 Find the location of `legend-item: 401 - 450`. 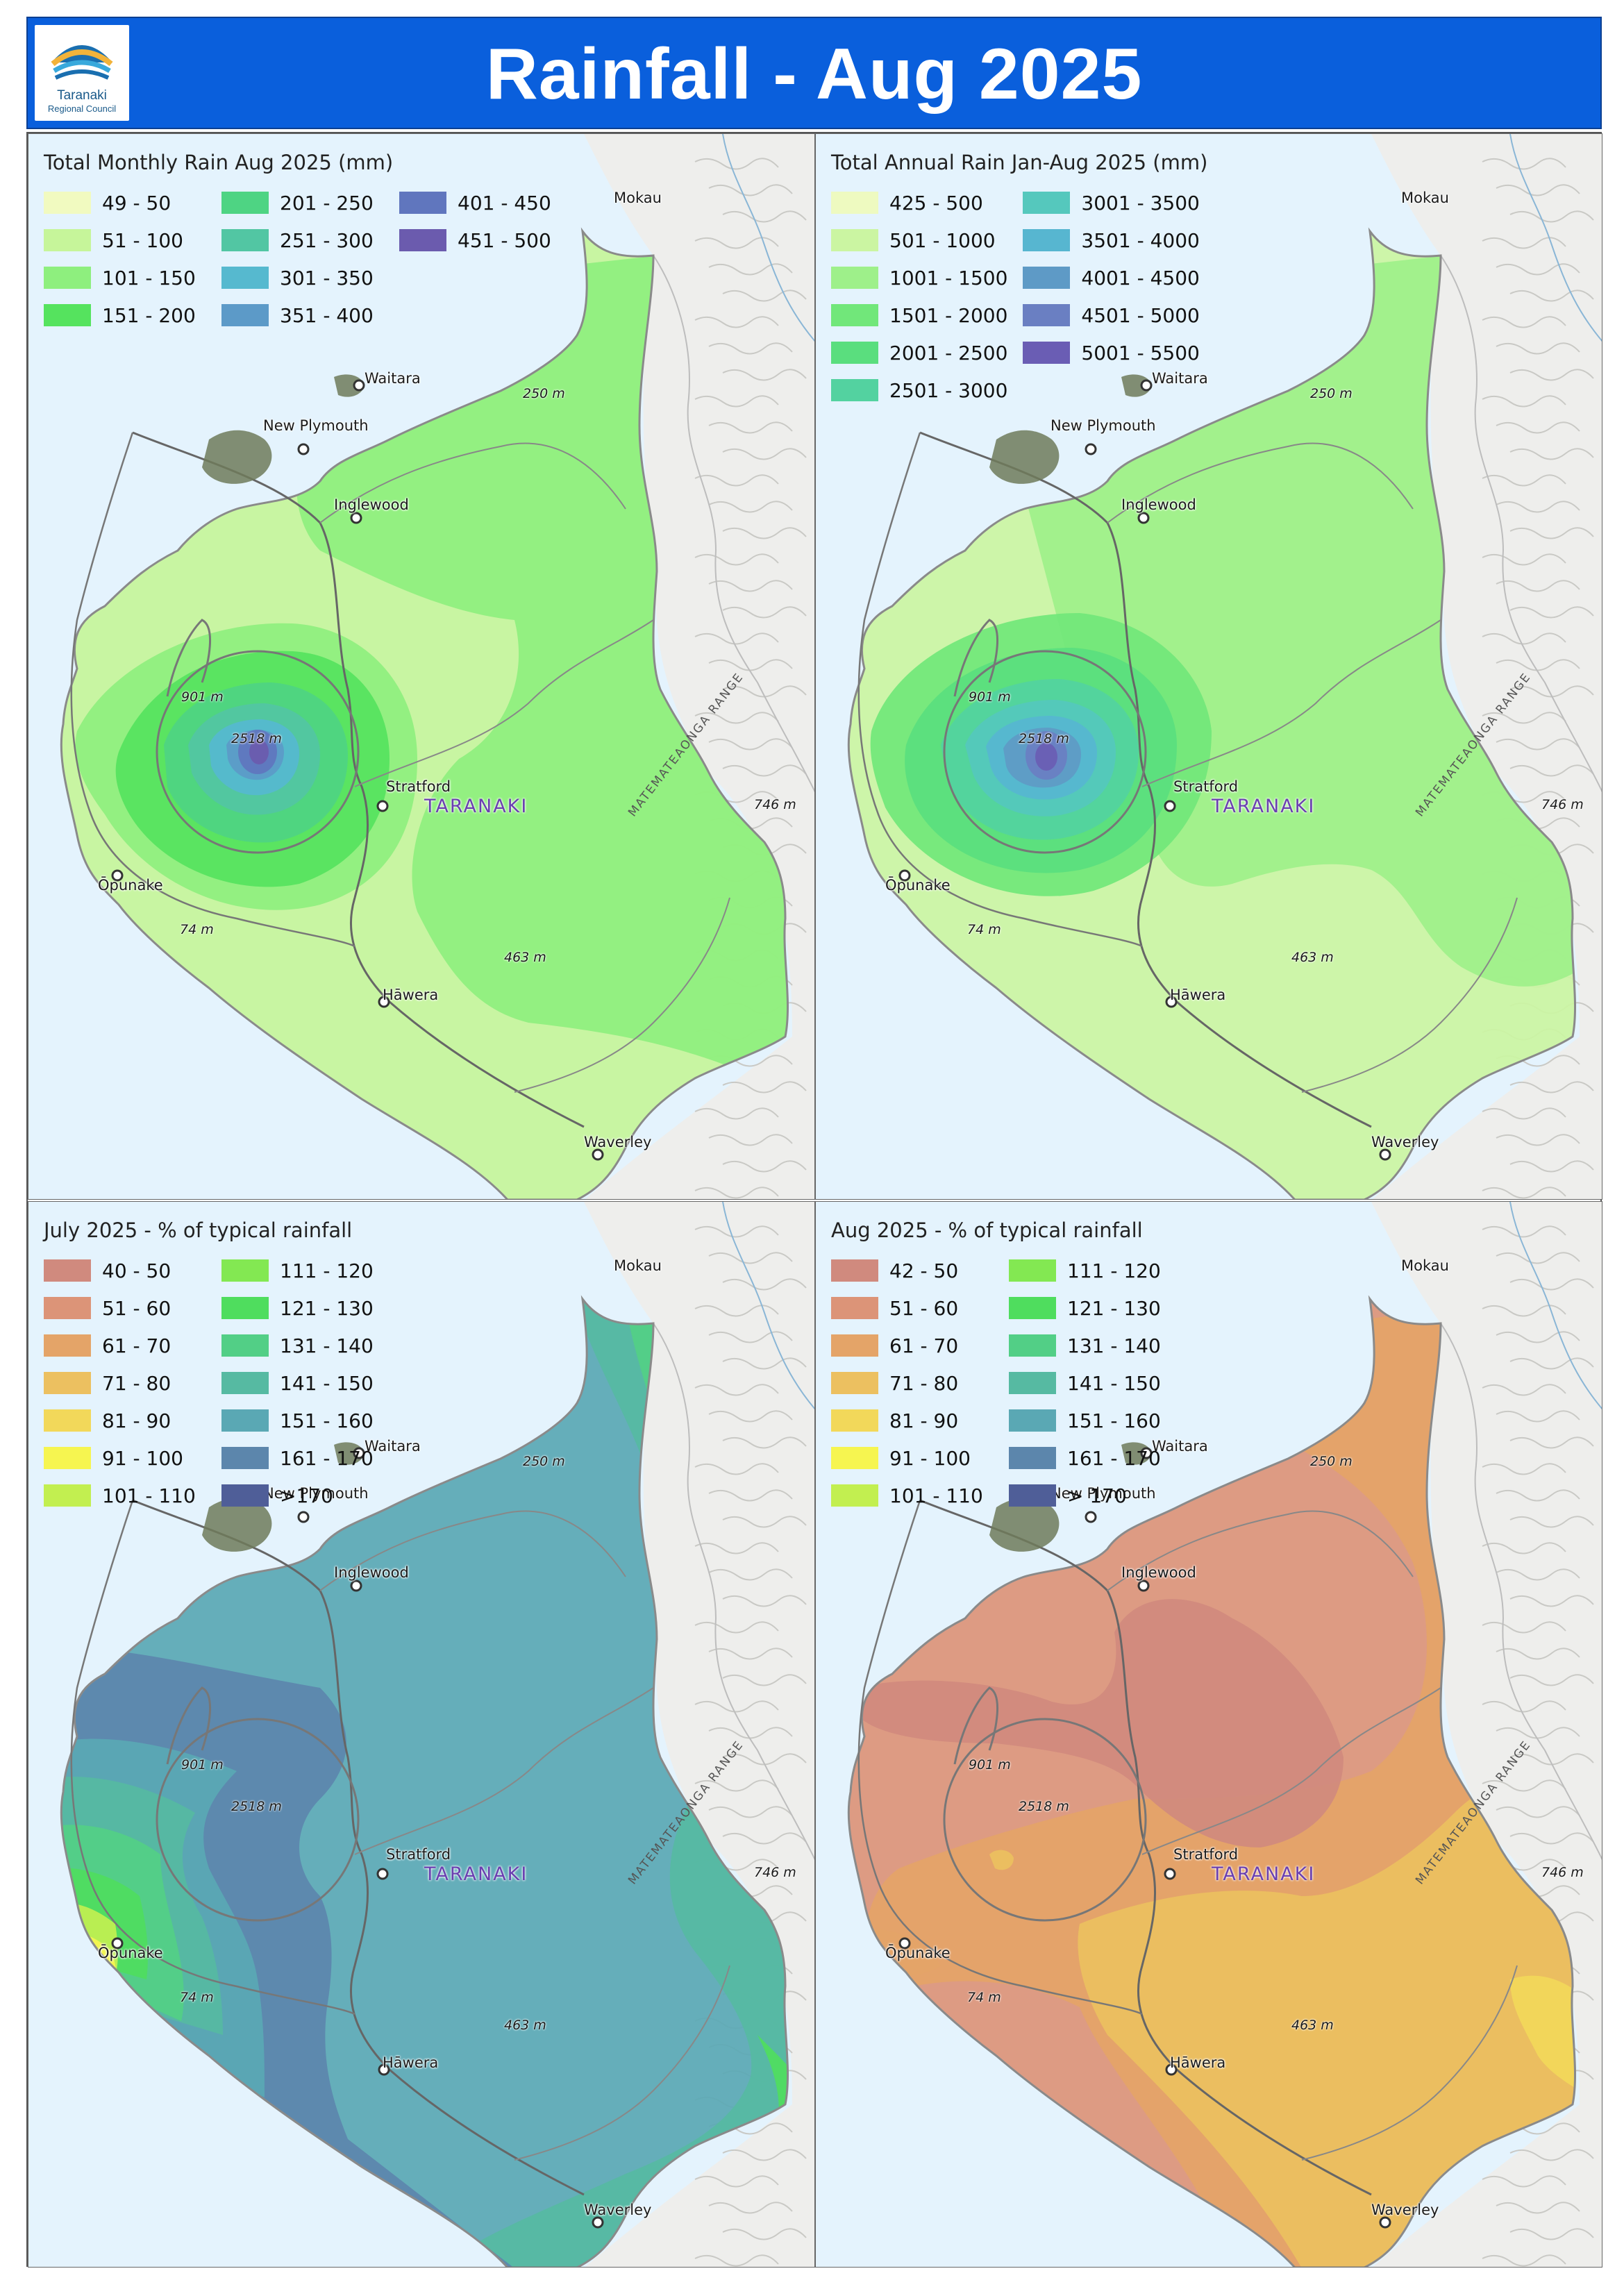

legend-item: 401 - 450 is located at coordinates (481, 202).